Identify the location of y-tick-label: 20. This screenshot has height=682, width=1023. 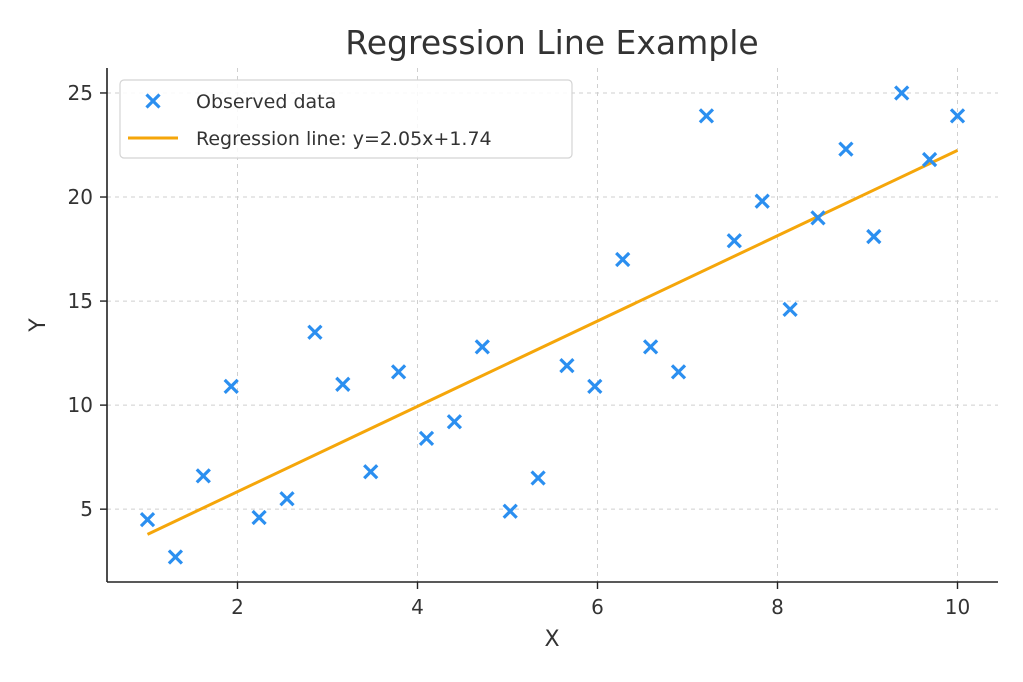
(80, 197).